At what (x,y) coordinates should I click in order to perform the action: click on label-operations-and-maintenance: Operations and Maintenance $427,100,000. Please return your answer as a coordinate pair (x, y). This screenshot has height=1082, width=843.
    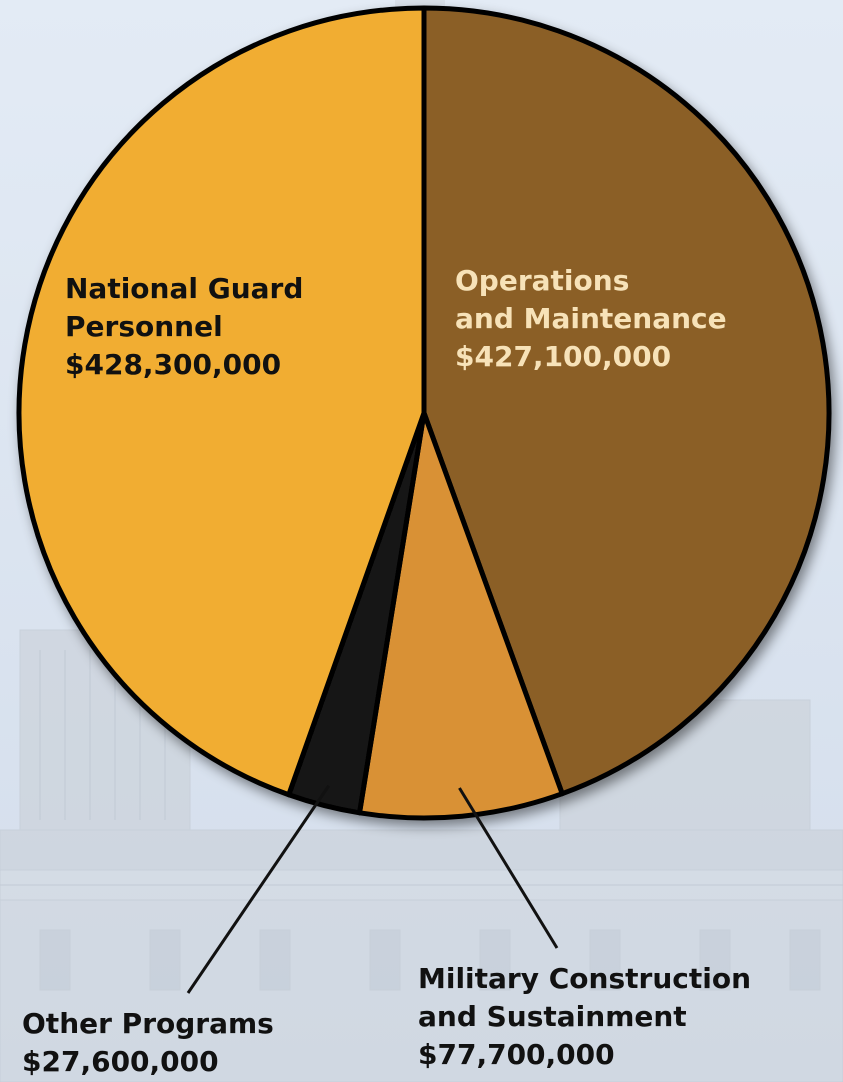
    Looking at the image, I should click on (591, 319).